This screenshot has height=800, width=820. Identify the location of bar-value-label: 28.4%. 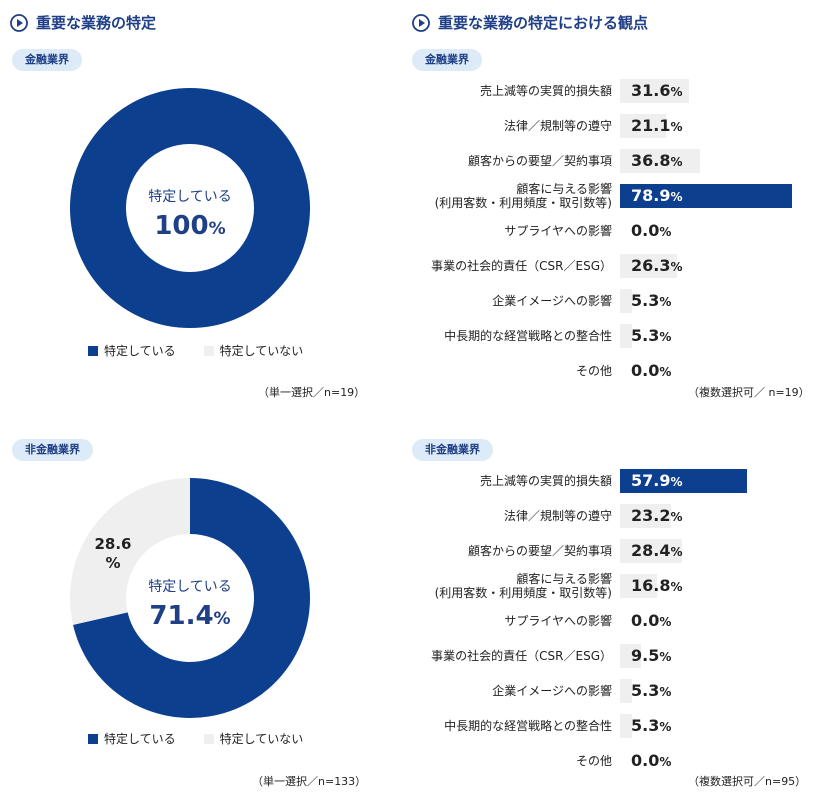
(657, 550).